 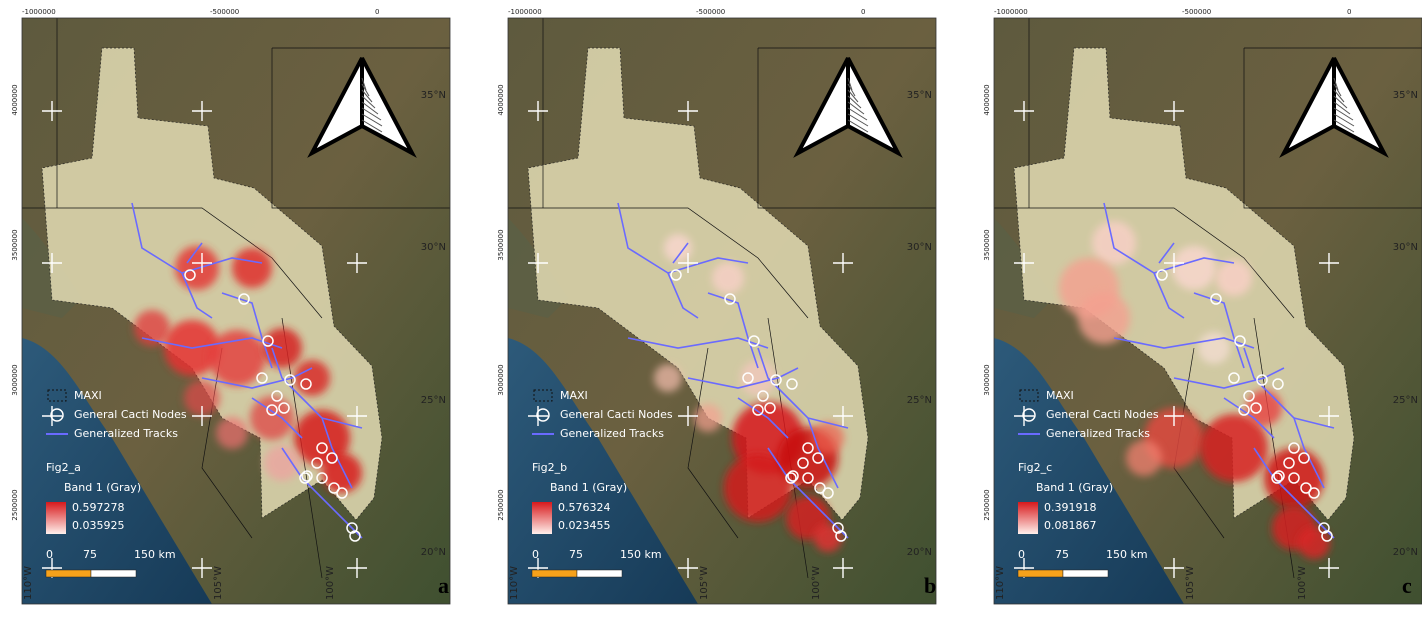 I want to click on legend-tracks: Generalized Tracks, so click(x=126, y=433).